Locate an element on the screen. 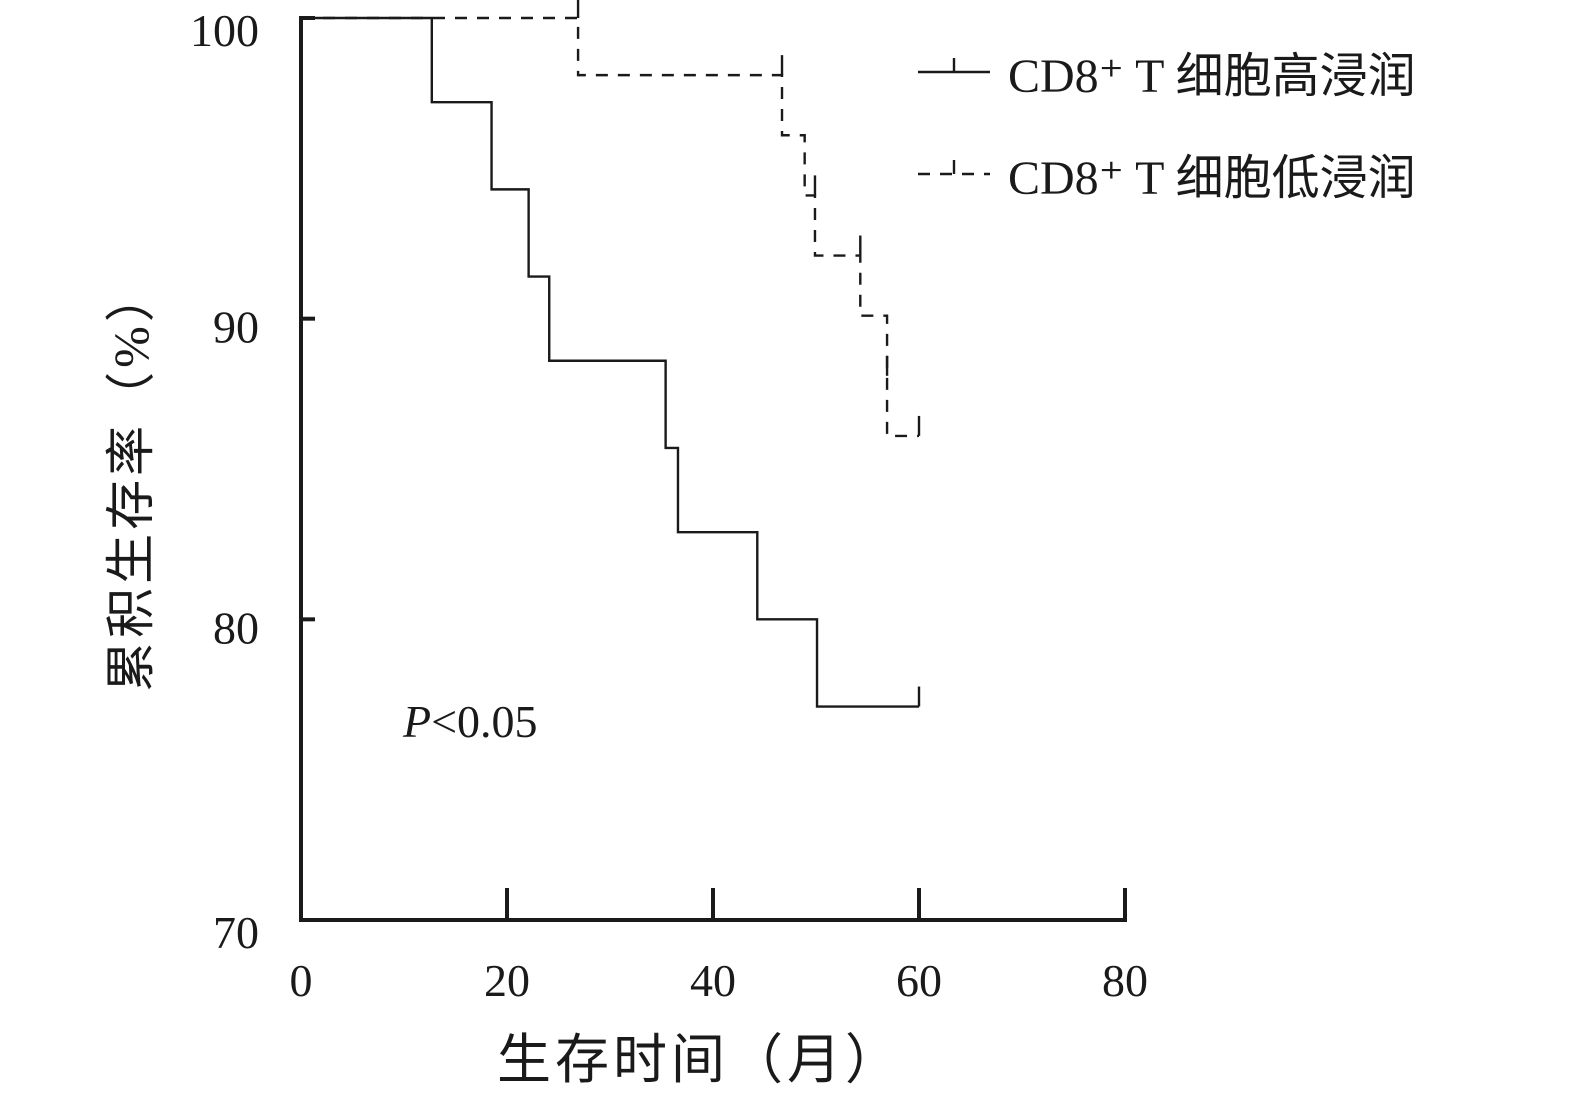 The image size is (1575, 1094). legend-item-low: CD8⁺ T 细胞低浸润 is located at coordinates (1167, 178).